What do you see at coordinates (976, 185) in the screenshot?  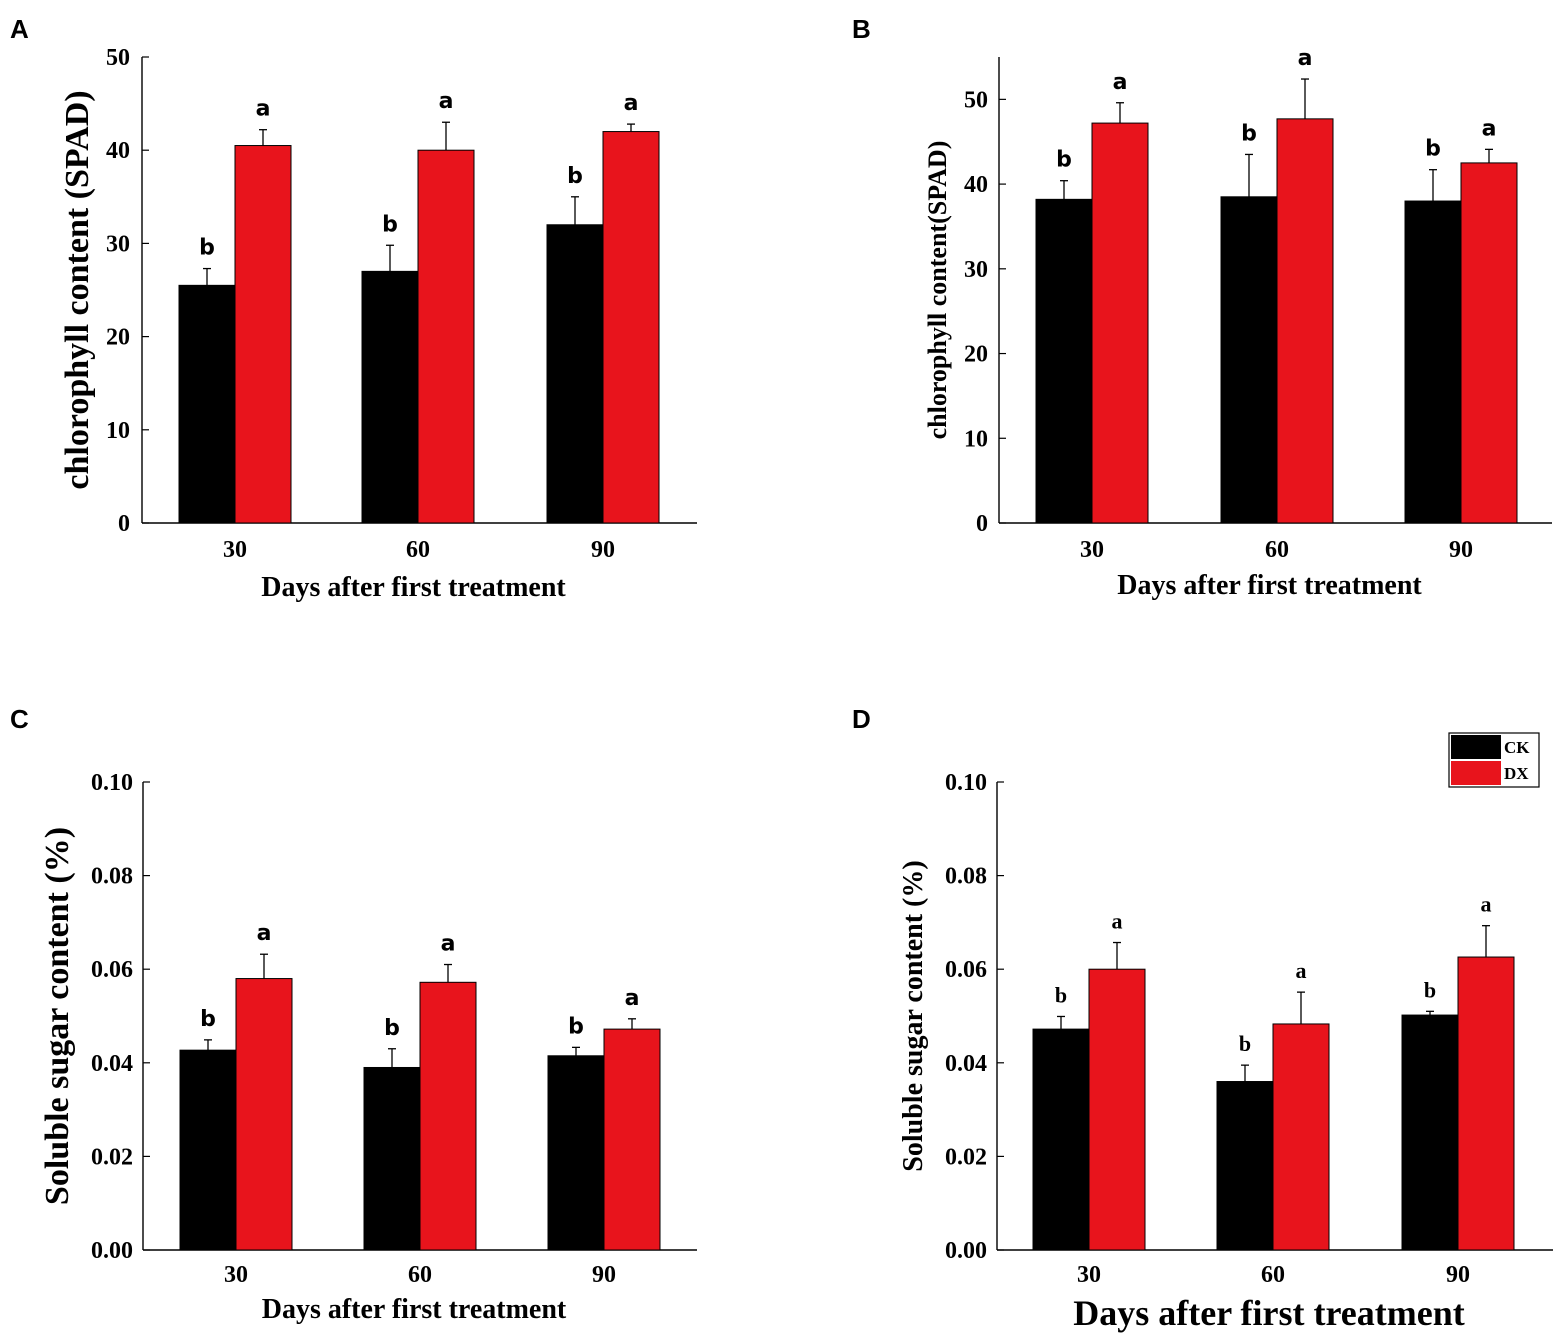 I see `panel-b-ytick-label: 40` at bounding box center [976, 185].